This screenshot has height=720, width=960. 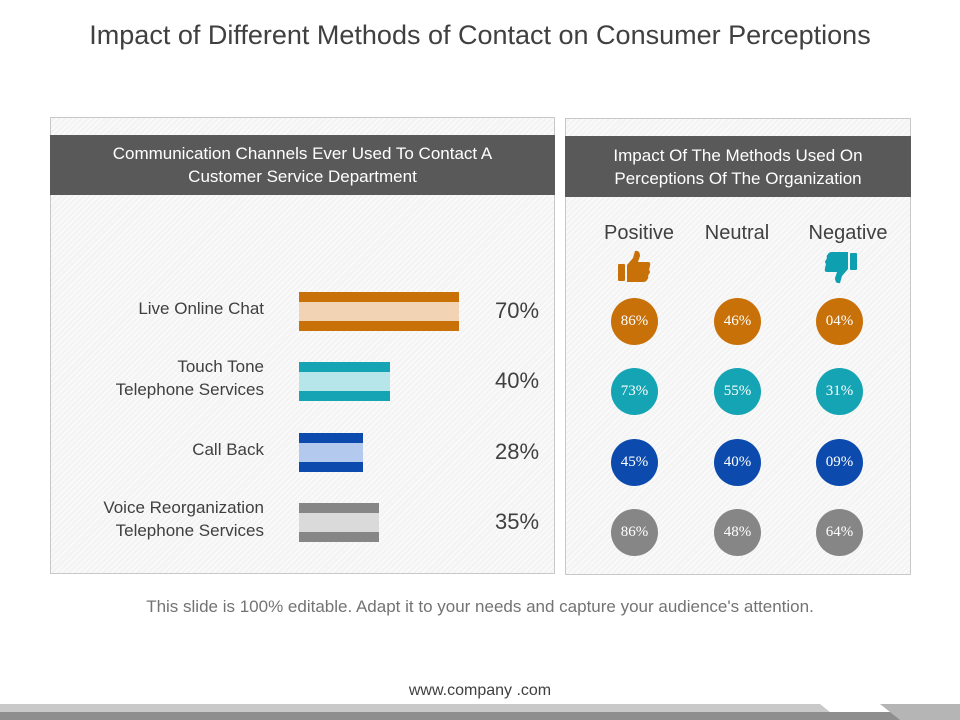 I want to click on perception-value-circle: 45%, so click(x=634, y=462).